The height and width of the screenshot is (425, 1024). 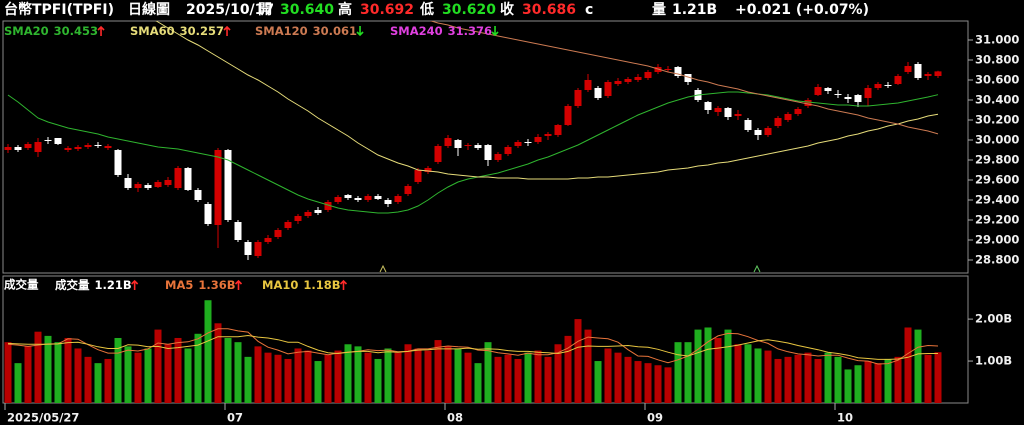 What do you see at coordinates (455, 418) in the screenshot?
I see `x-tick-label: 08` at bounding box center [455, 418].